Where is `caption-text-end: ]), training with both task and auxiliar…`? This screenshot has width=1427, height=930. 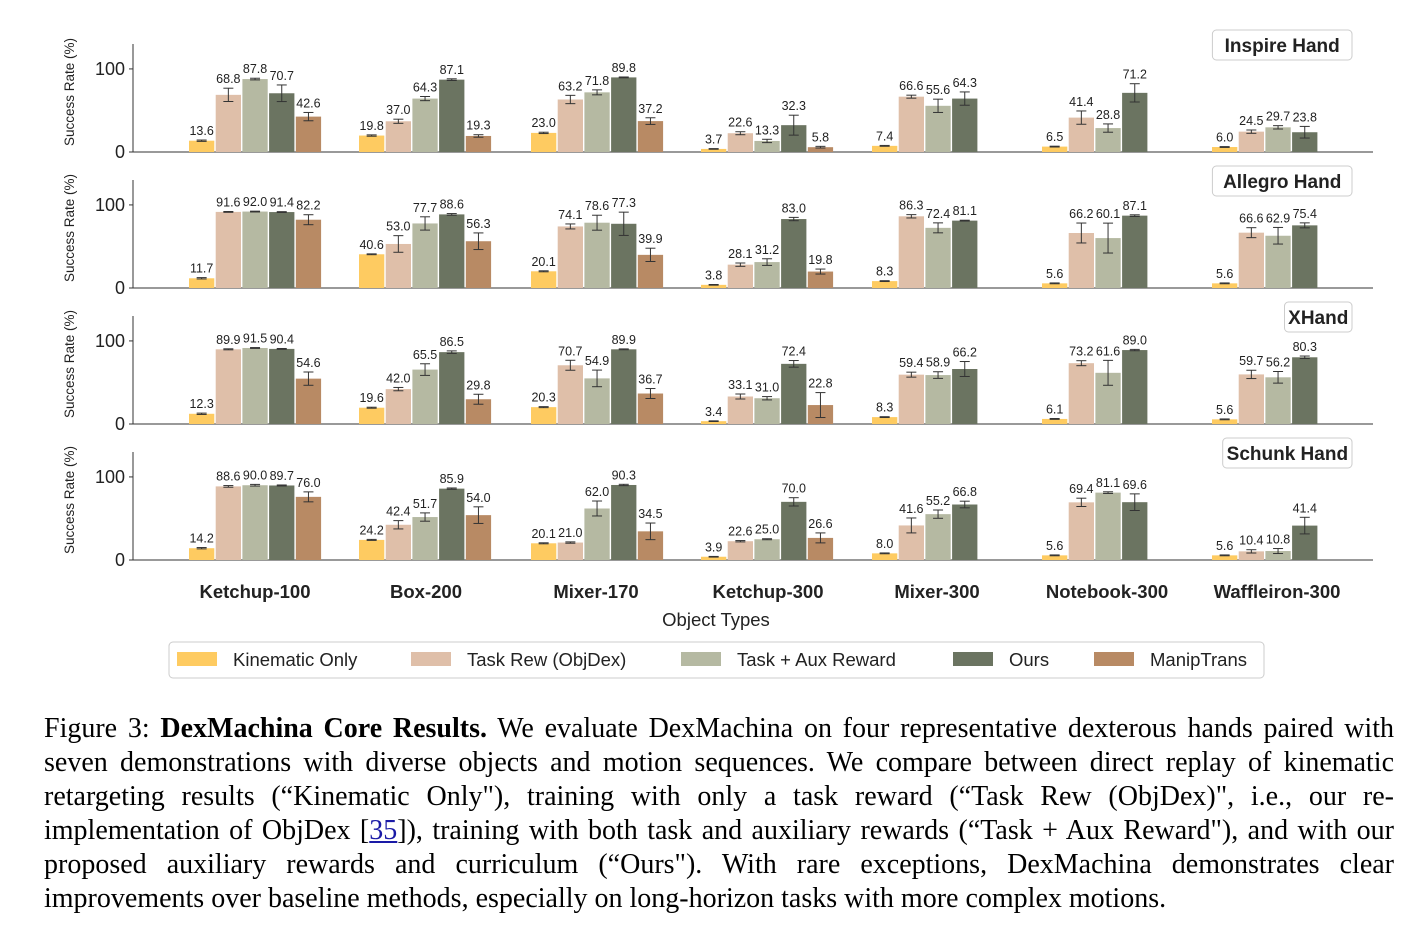
caption-text-end: ]), training with both task and auxiliar… is located at coordinates (719, 864).